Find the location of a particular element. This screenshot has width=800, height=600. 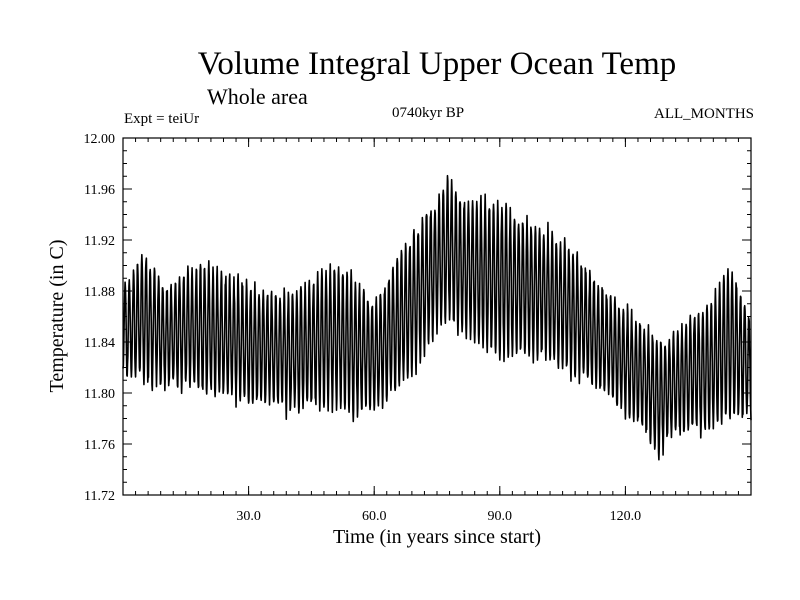

months-label: ALL_MONTHS is located at coordinates (704, 114).